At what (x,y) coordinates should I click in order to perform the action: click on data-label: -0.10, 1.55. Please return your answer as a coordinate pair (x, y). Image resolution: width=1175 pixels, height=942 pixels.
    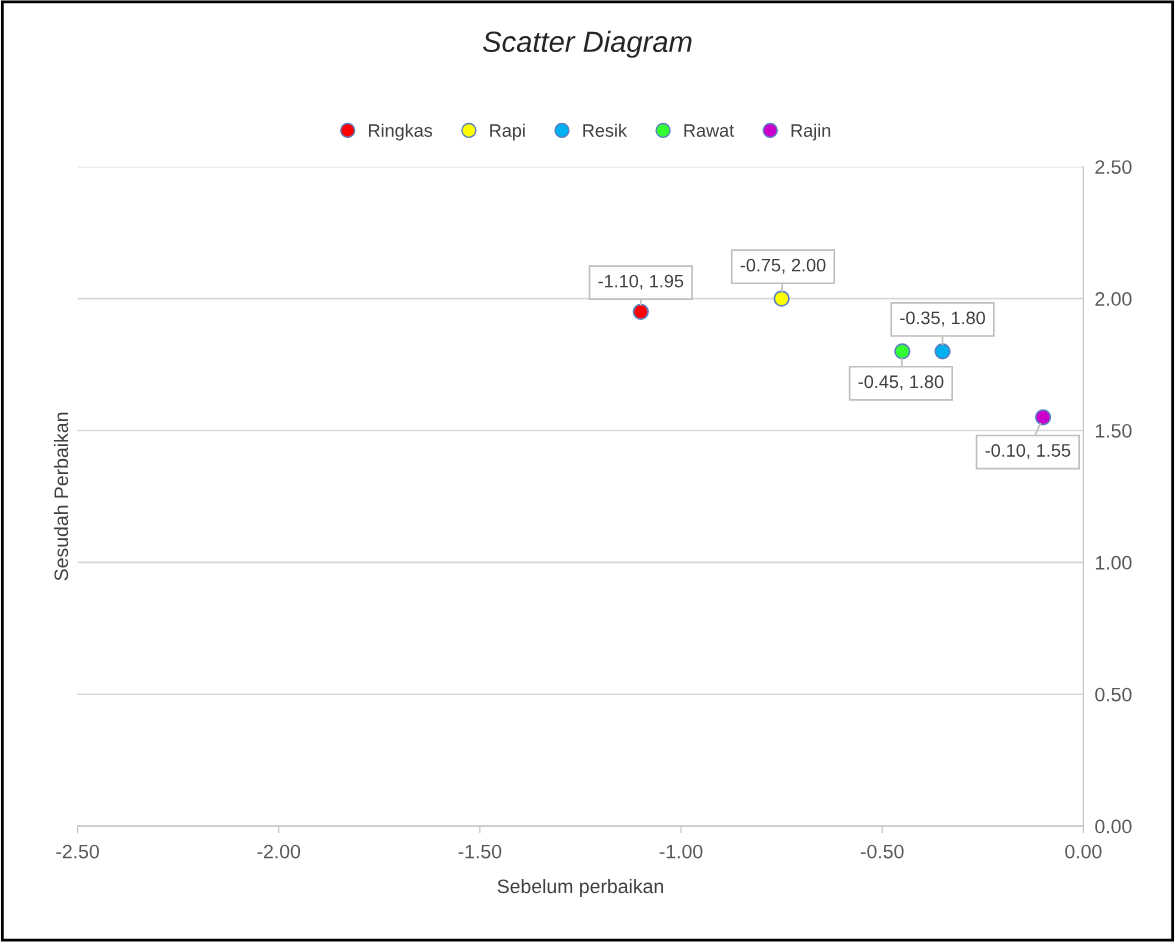
    Looking at the image, I should click on (1028, 452).